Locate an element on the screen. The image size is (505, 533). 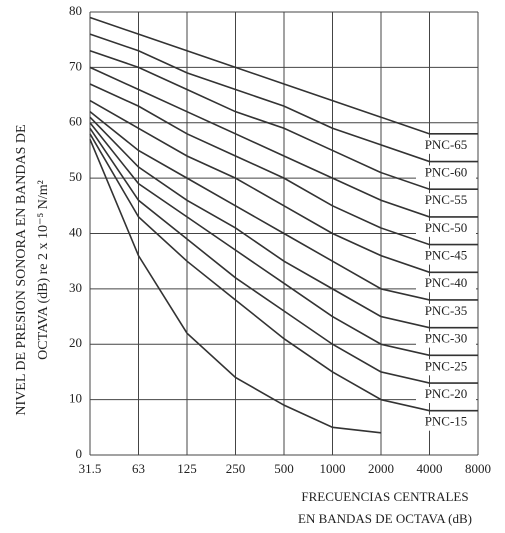
y-tick-label: 20 is located at coordinates (75, 342).